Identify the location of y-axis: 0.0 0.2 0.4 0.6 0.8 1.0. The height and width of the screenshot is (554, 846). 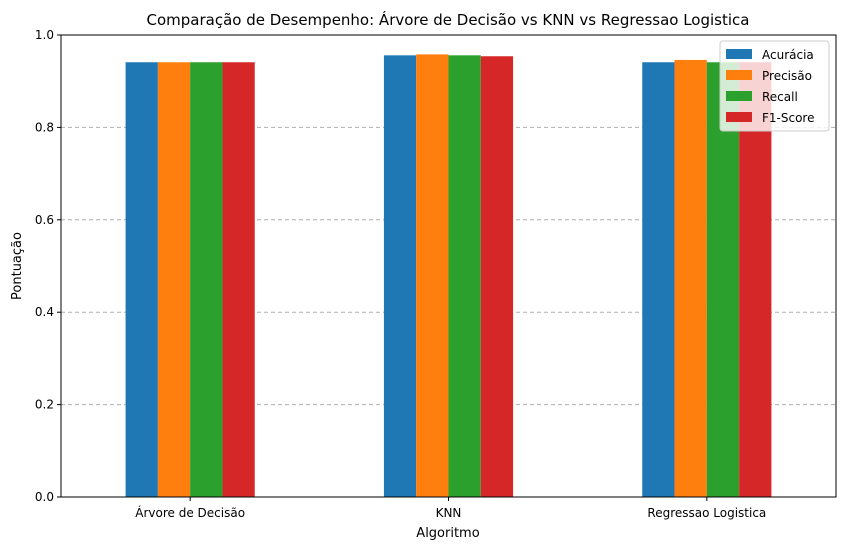
(48, 266).